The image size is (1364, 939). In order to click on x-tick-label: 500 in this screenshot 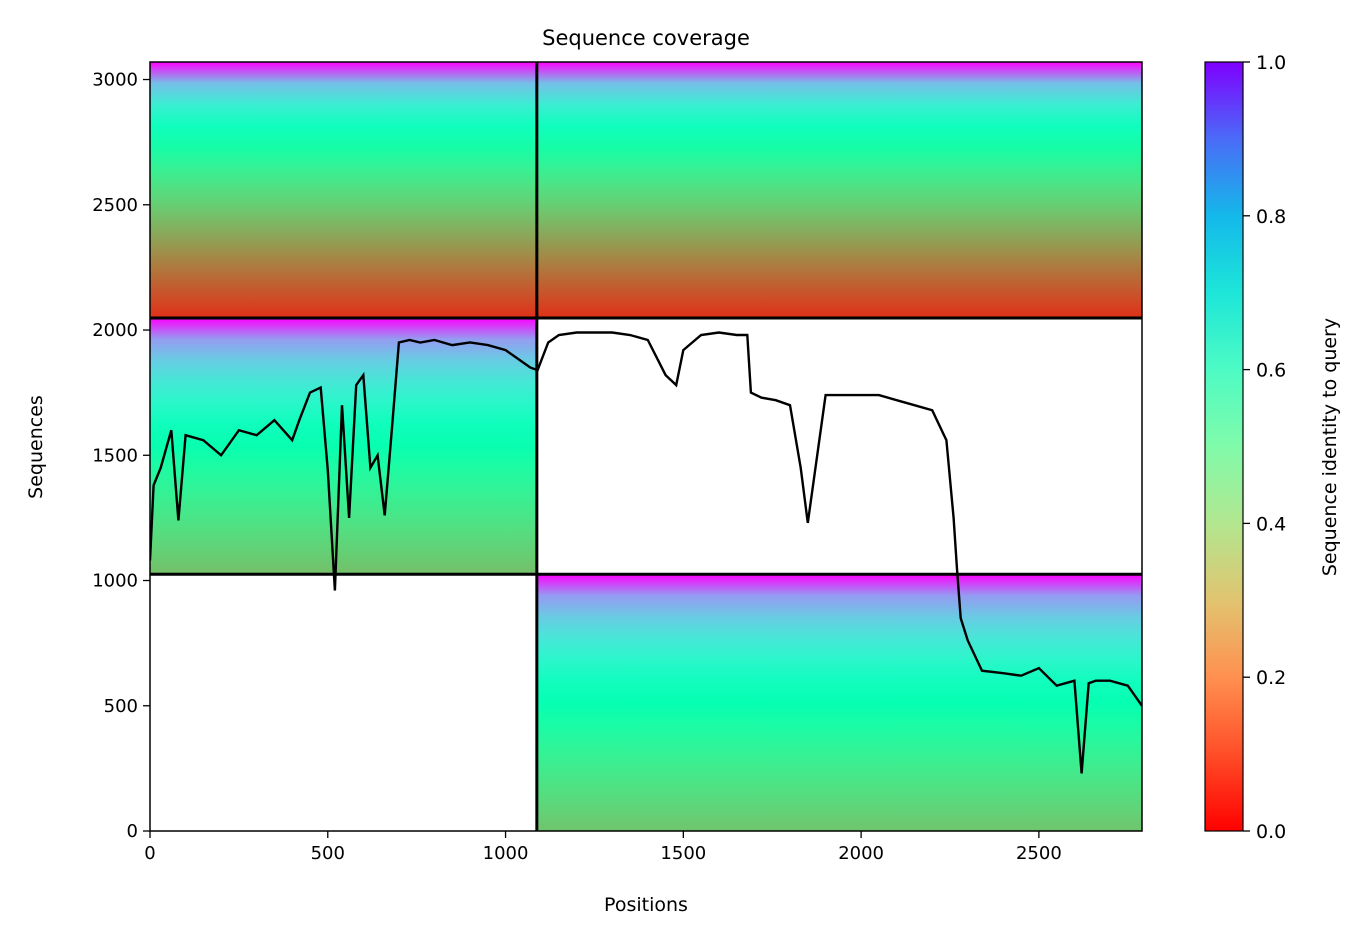, I will do `click(328, 853)`.